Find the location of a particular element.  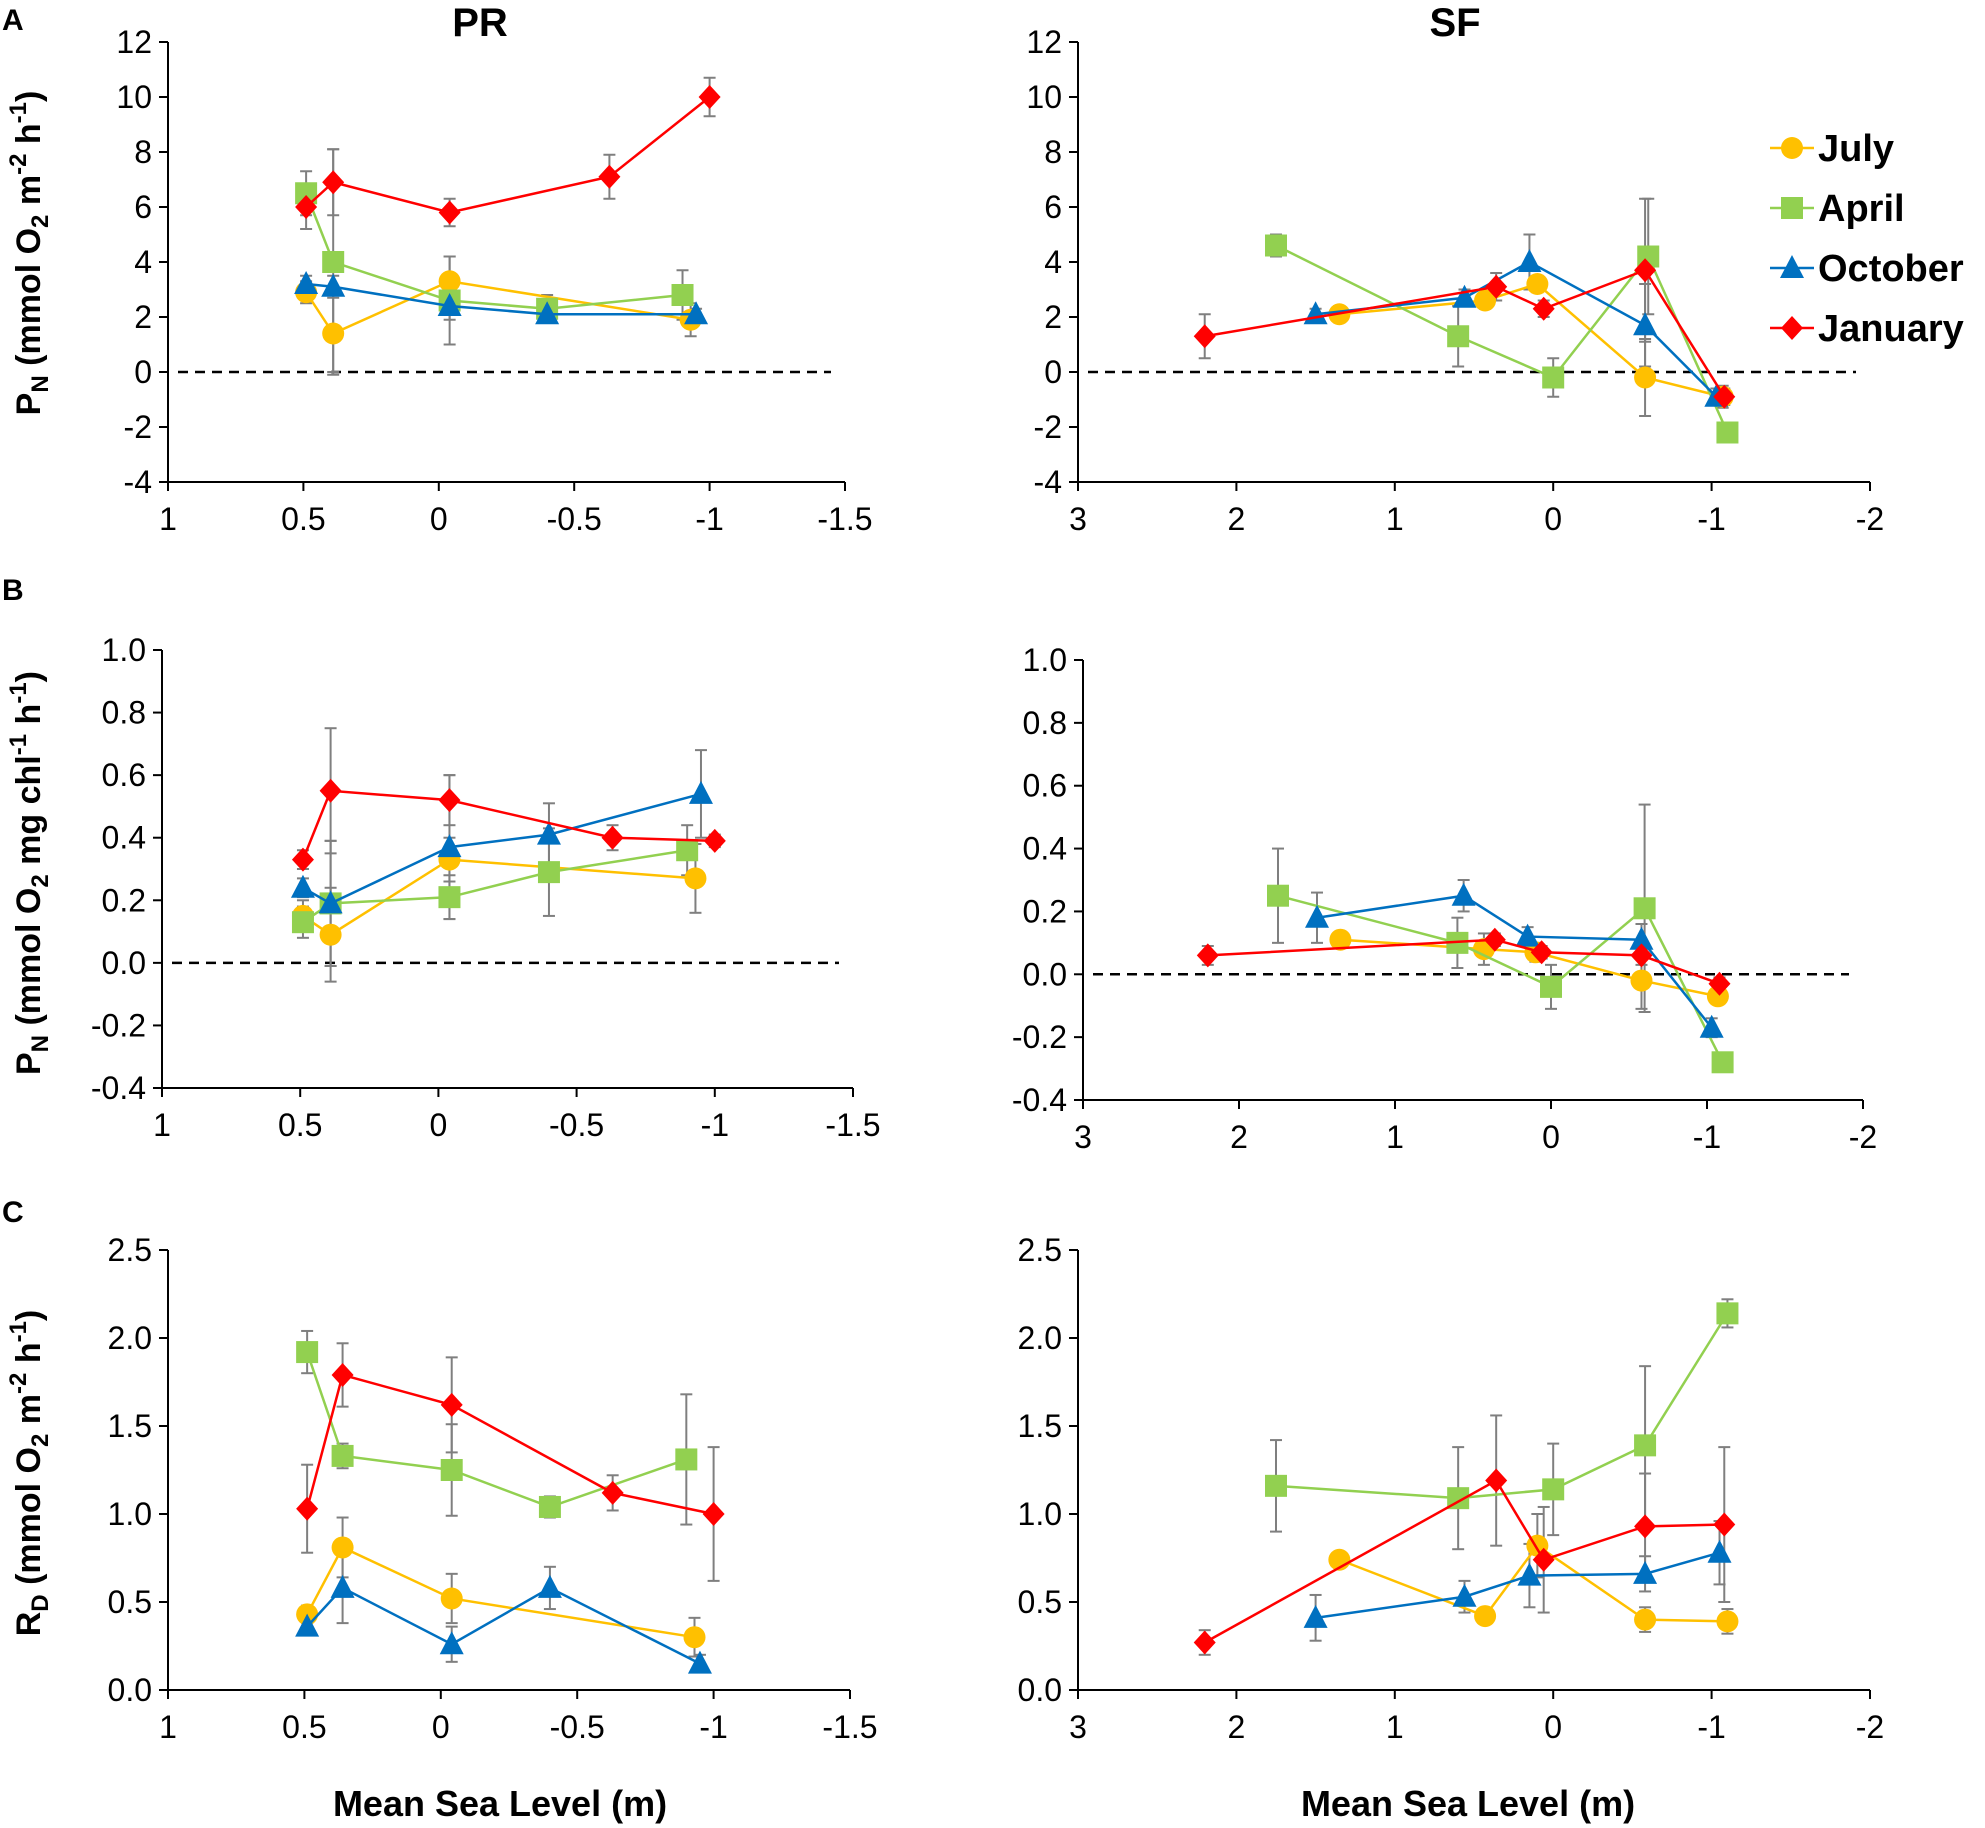

y-tick-label: 0 is located at coordinates (1053, 372).